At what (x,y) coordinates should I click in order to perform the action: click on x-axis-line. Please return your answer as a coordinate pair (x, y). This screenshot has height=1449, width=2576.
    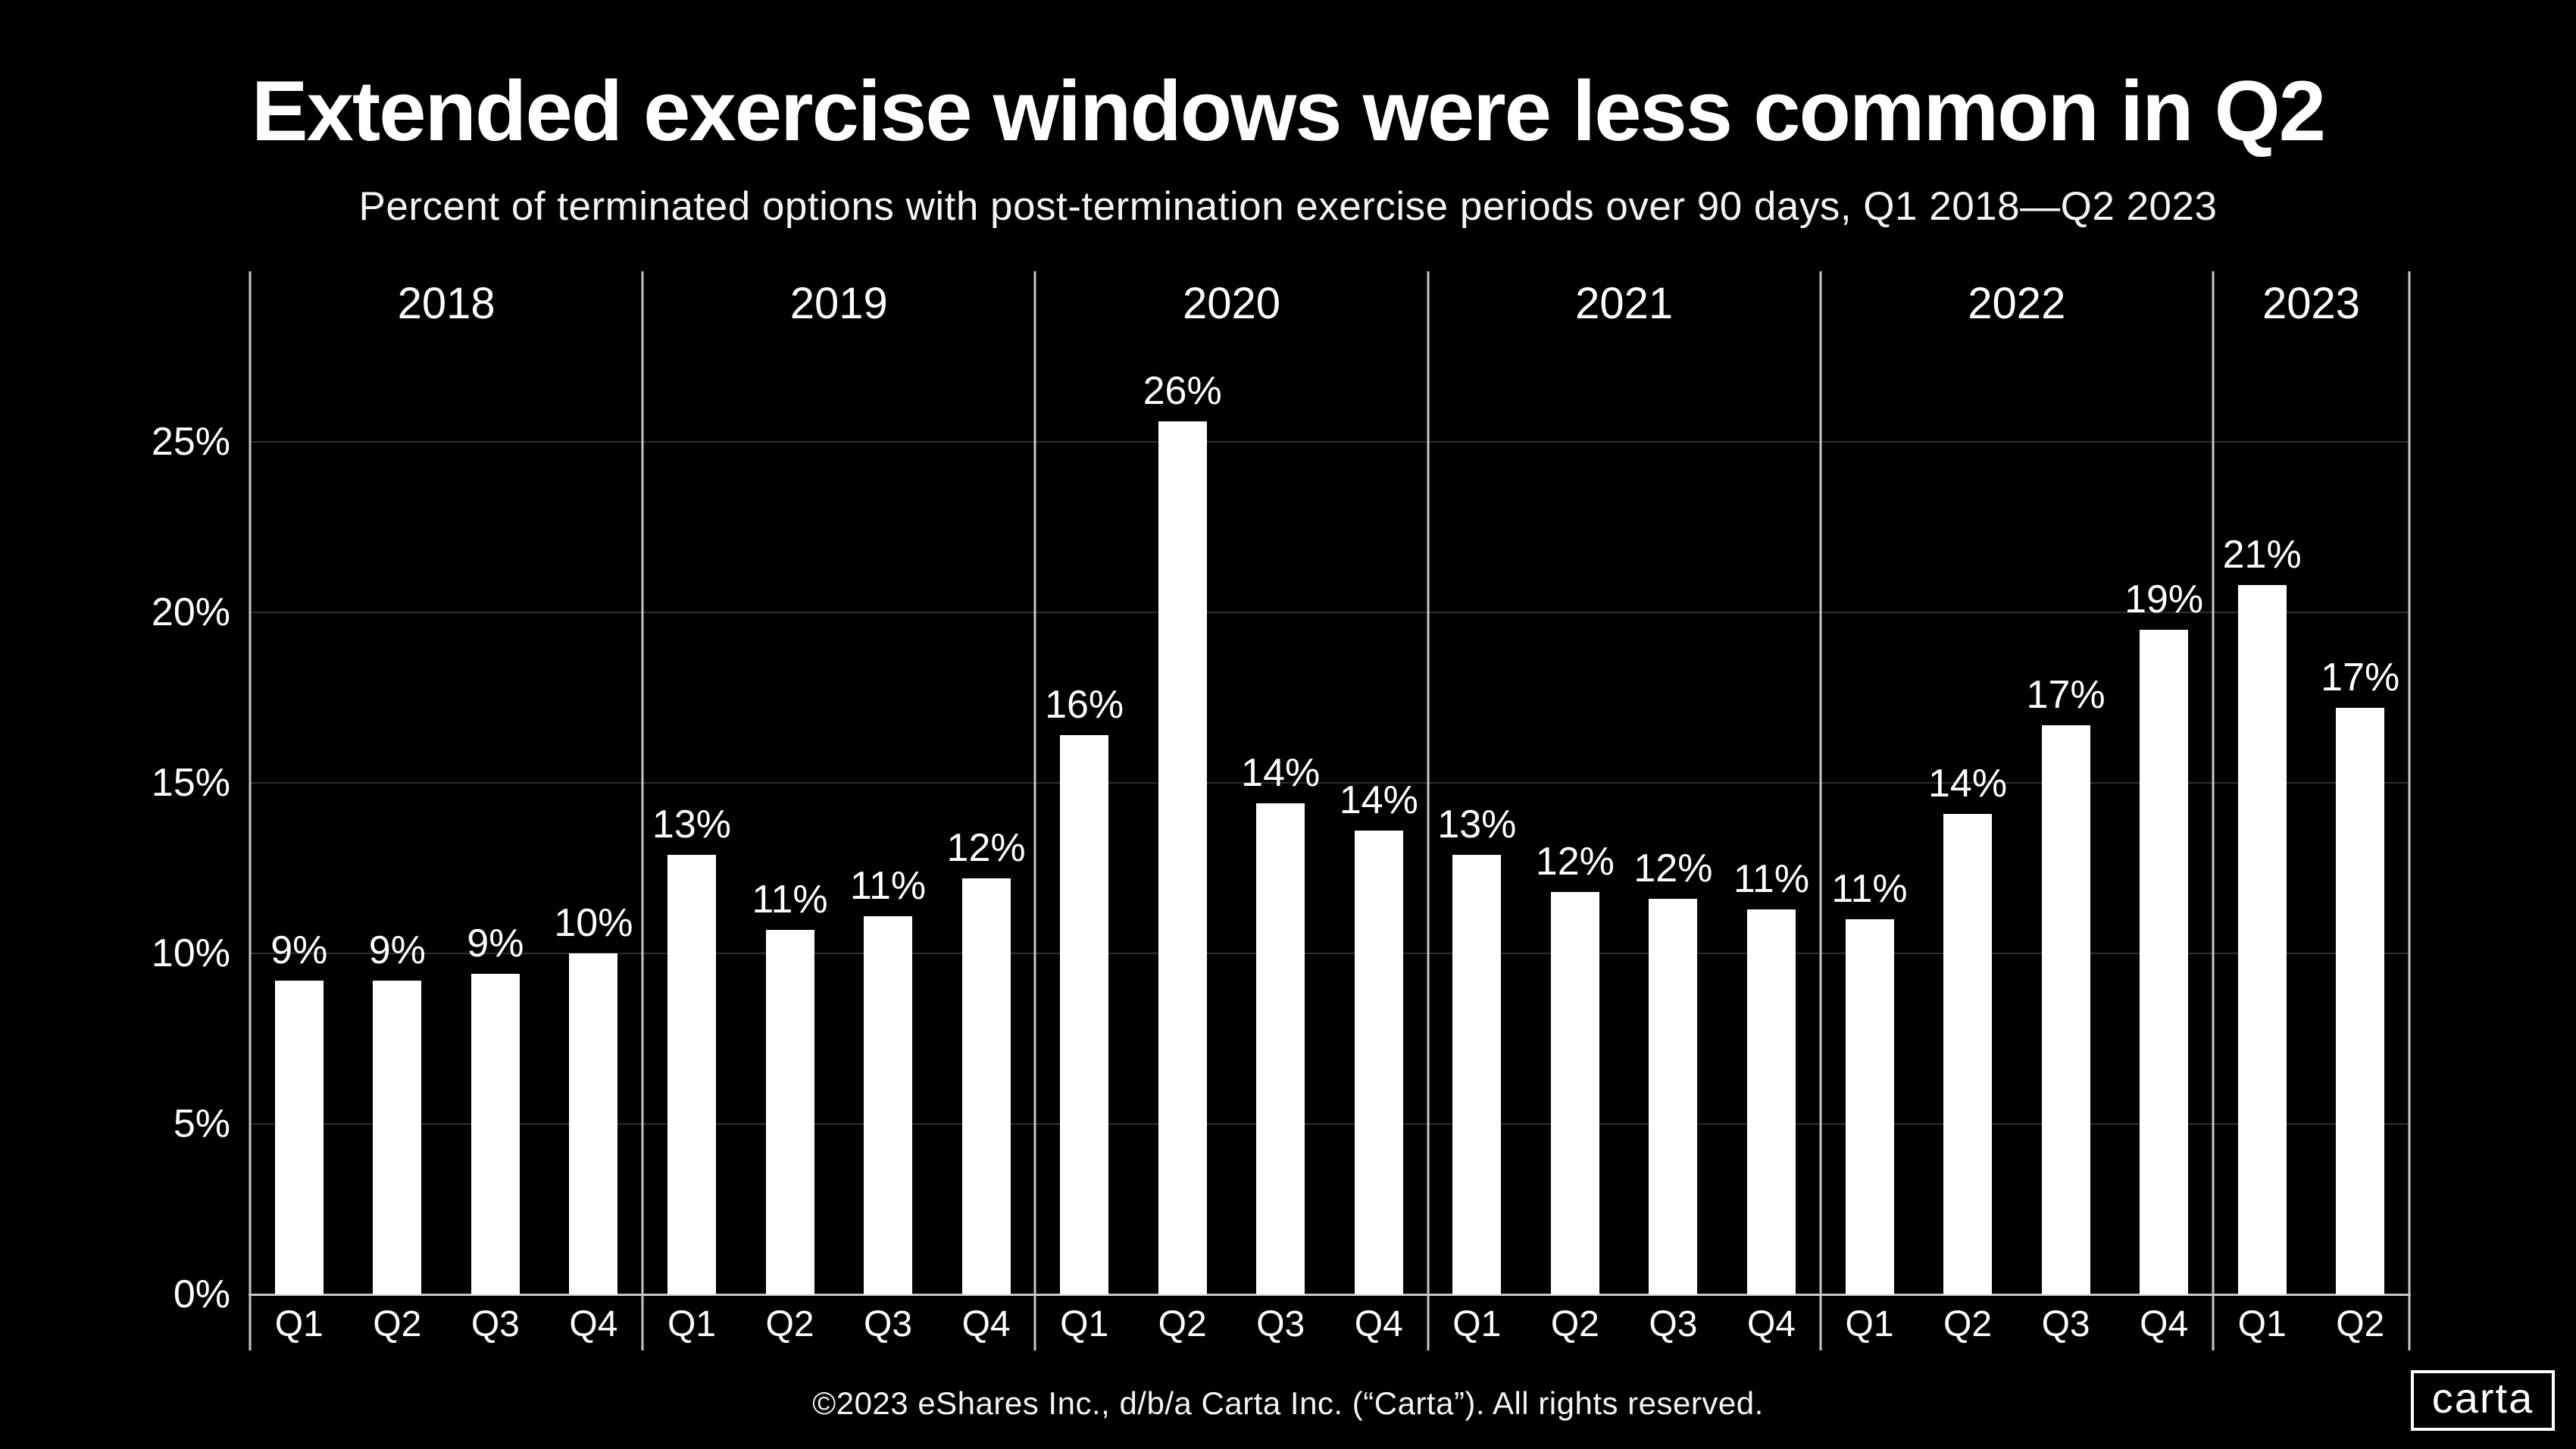
    Looking at the image, I should click on (1330, 1295).